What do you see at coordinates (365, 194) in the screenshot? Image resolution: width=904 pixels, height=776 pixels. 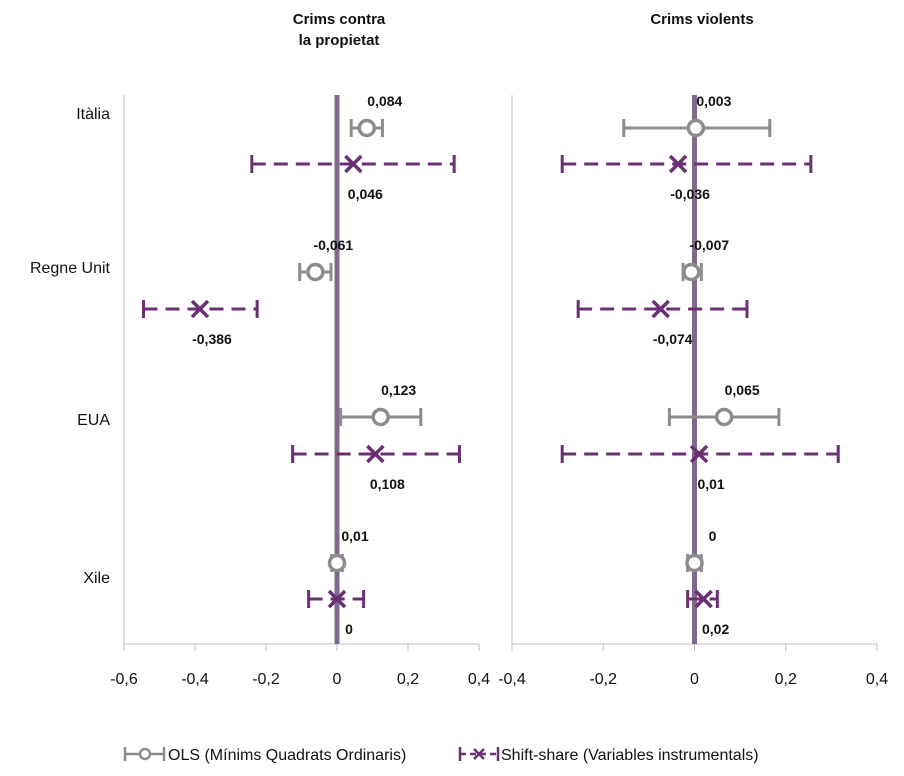 I see `shift-data-label-0-0: 0,046` at bounding box center [365, 194].